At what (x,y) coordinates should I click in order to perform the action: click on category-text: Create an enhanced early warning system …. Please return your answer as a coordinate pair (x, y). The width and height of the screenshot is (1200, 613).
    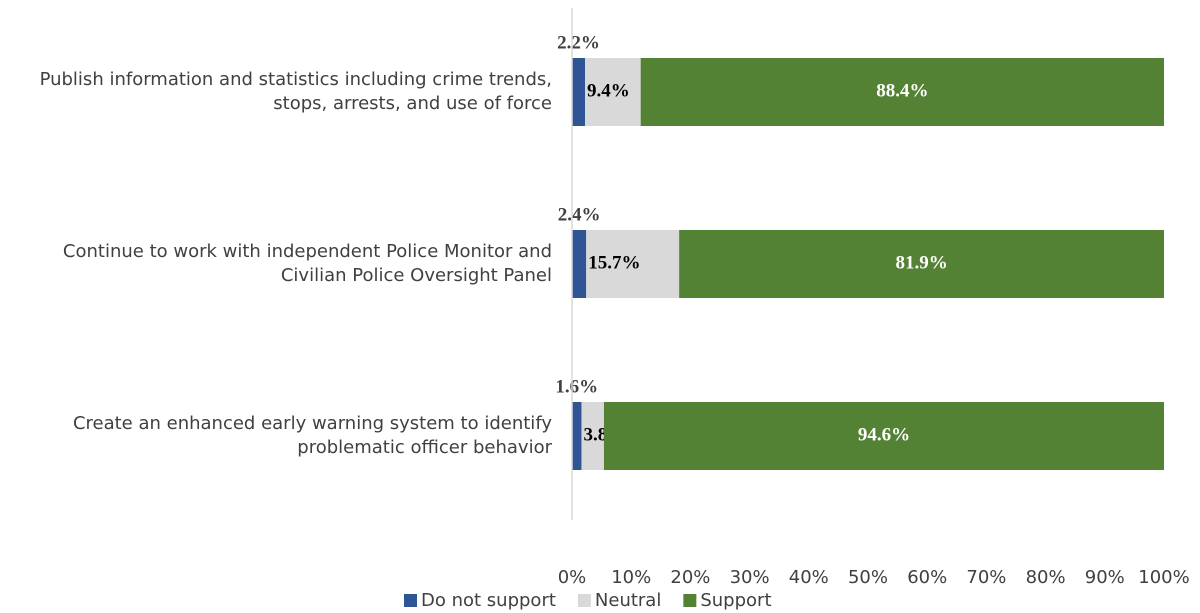
    Looking at the image, I should click on (312, 435).